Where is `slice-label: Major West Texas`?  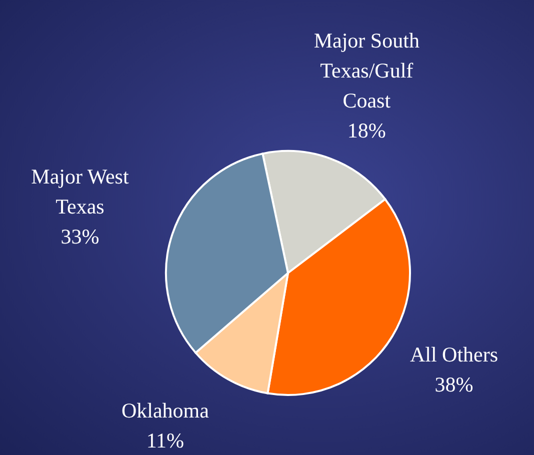 slice-label: Major West Texas is located at coordinates (80, 191).